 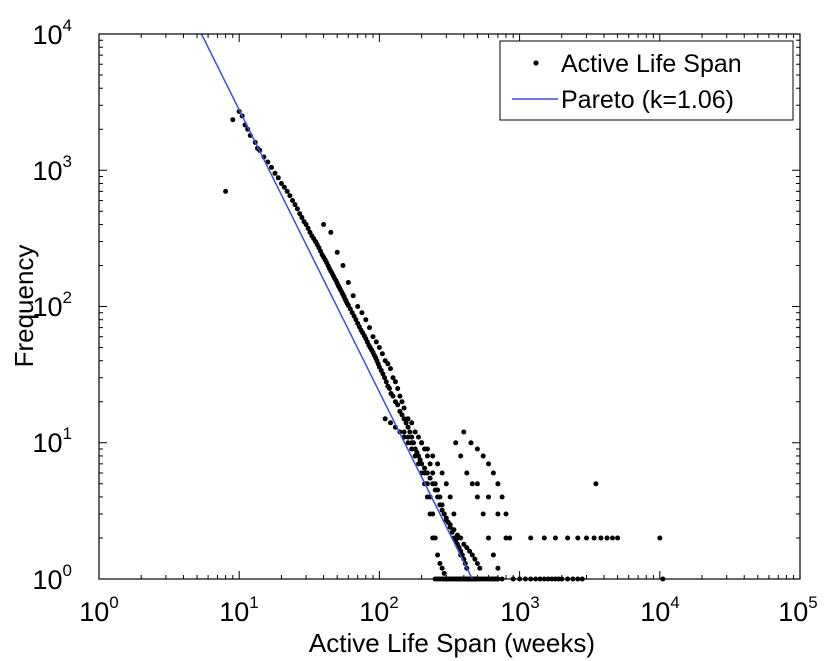 What do you see at coordinates (651, 64) in the screenshot?
I see `legend-label-scatter: Active Life Span` at bounding box center [651, 64].